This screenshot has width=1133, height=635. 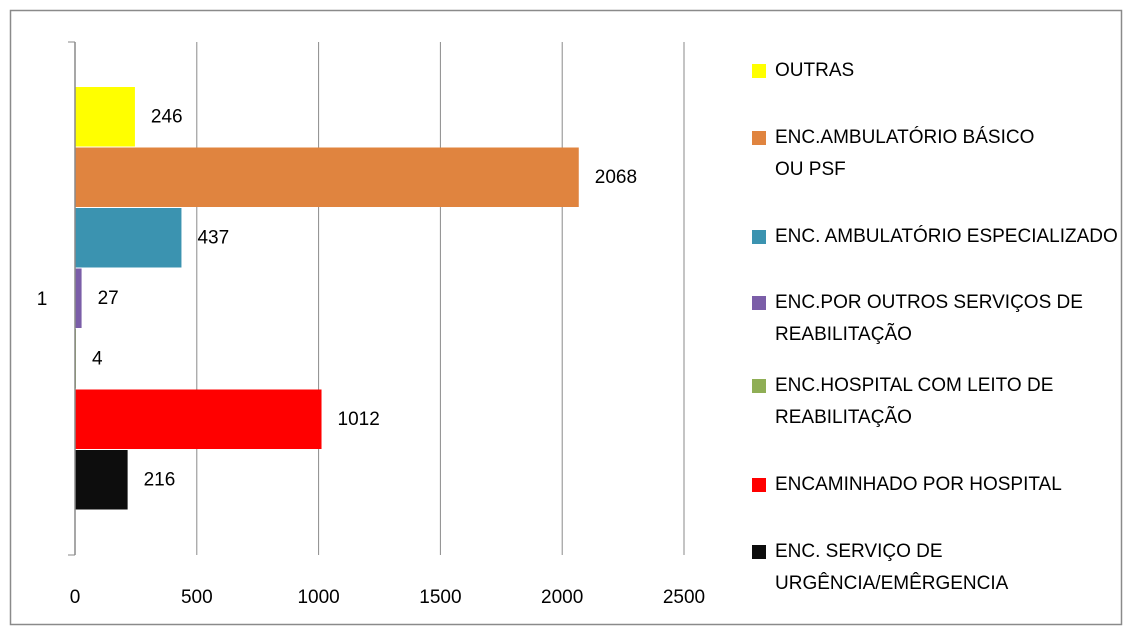 I want to click on data-label: 2068, so click(x=616, y=177).